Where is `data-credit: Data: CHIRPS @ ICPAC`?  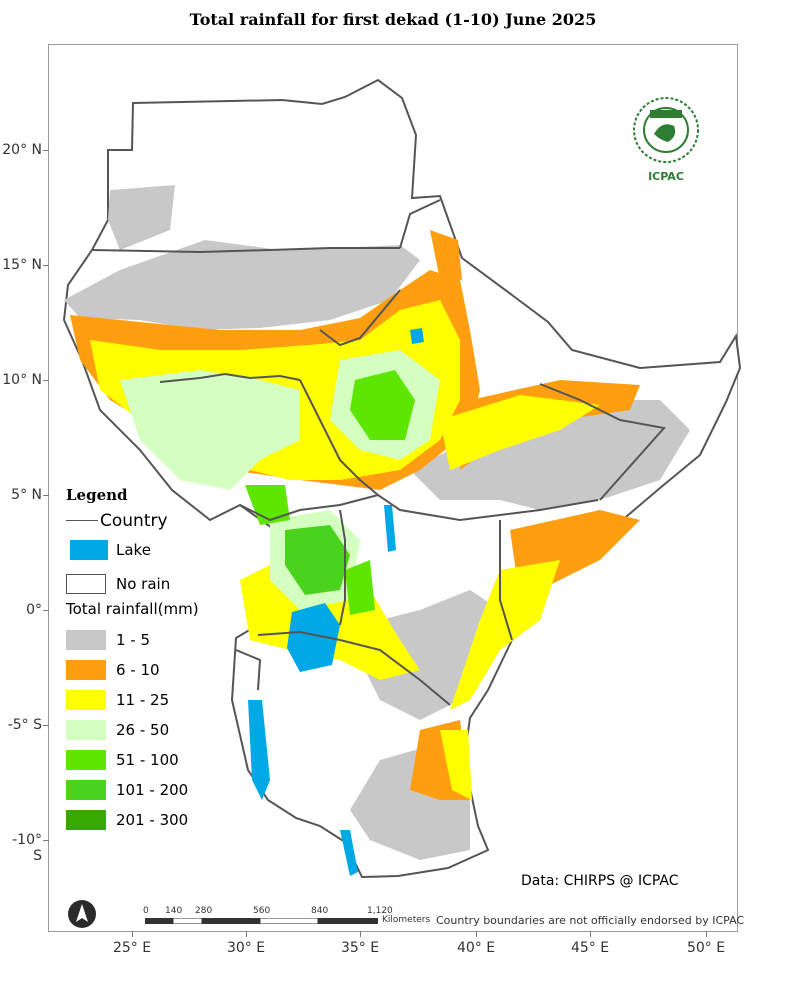
data-credit: Data: CHIRPS @ ICPAC is located at coordinates (600, 881).